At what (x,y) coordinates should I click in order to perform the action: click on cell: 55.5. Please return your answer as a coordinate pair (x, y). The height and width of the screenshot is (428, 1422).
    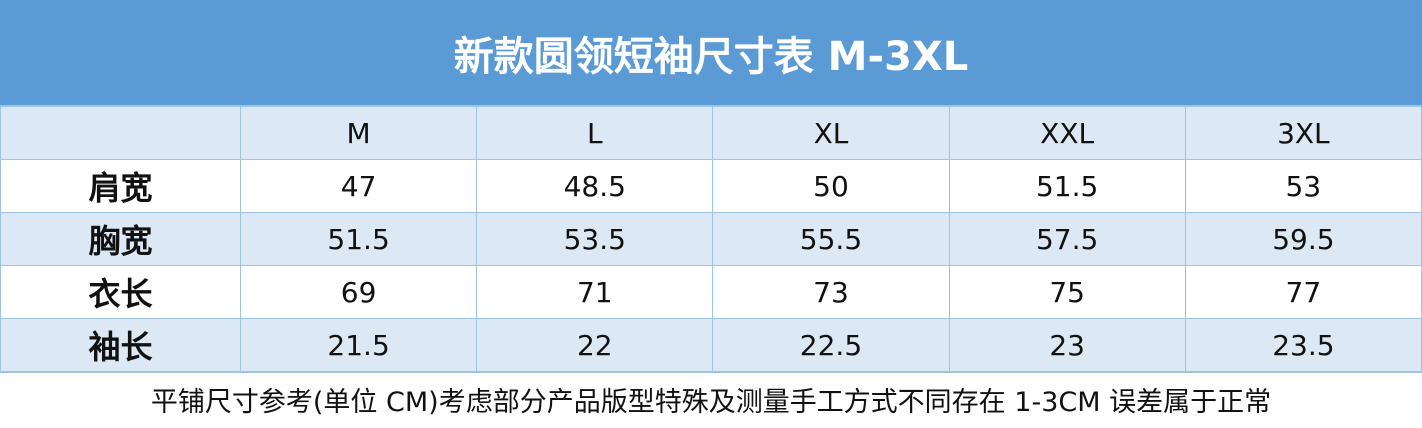
    Looking at the image, I should click on (831, 239).